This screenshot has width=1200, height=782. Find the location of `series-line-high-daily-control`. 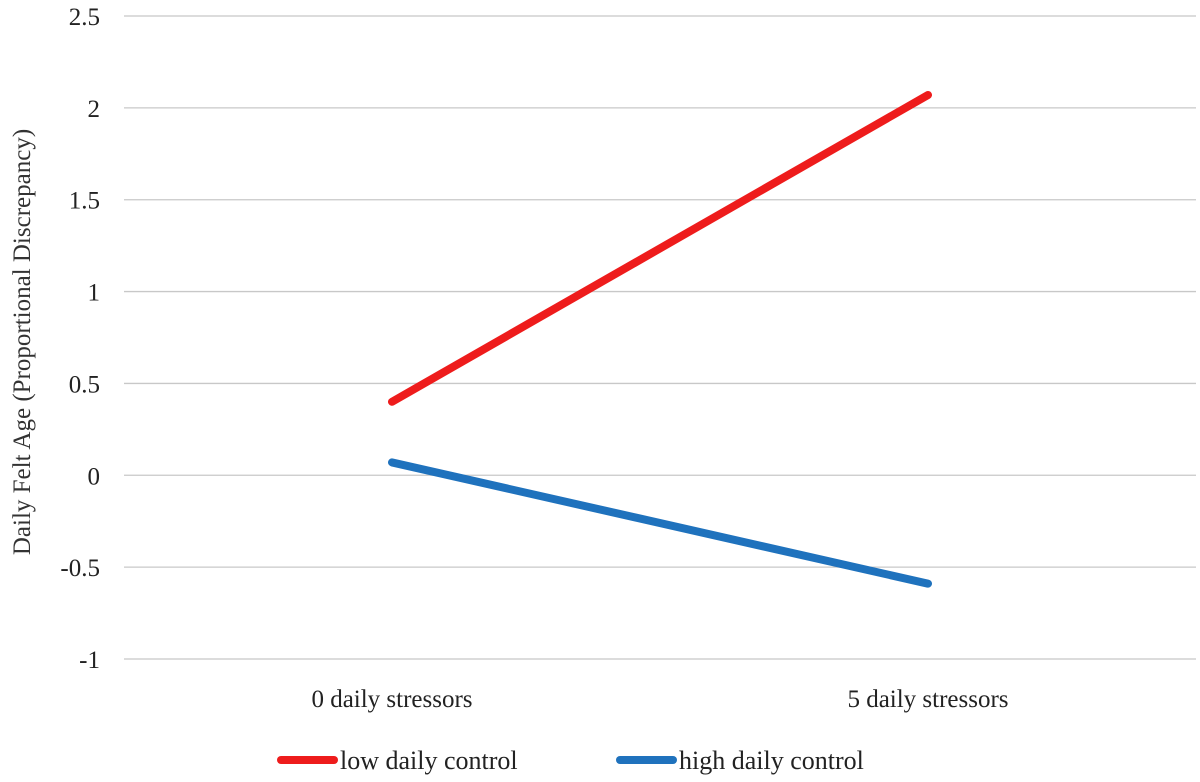

series-line-high-daily-control is located at coordinates (660, 523).